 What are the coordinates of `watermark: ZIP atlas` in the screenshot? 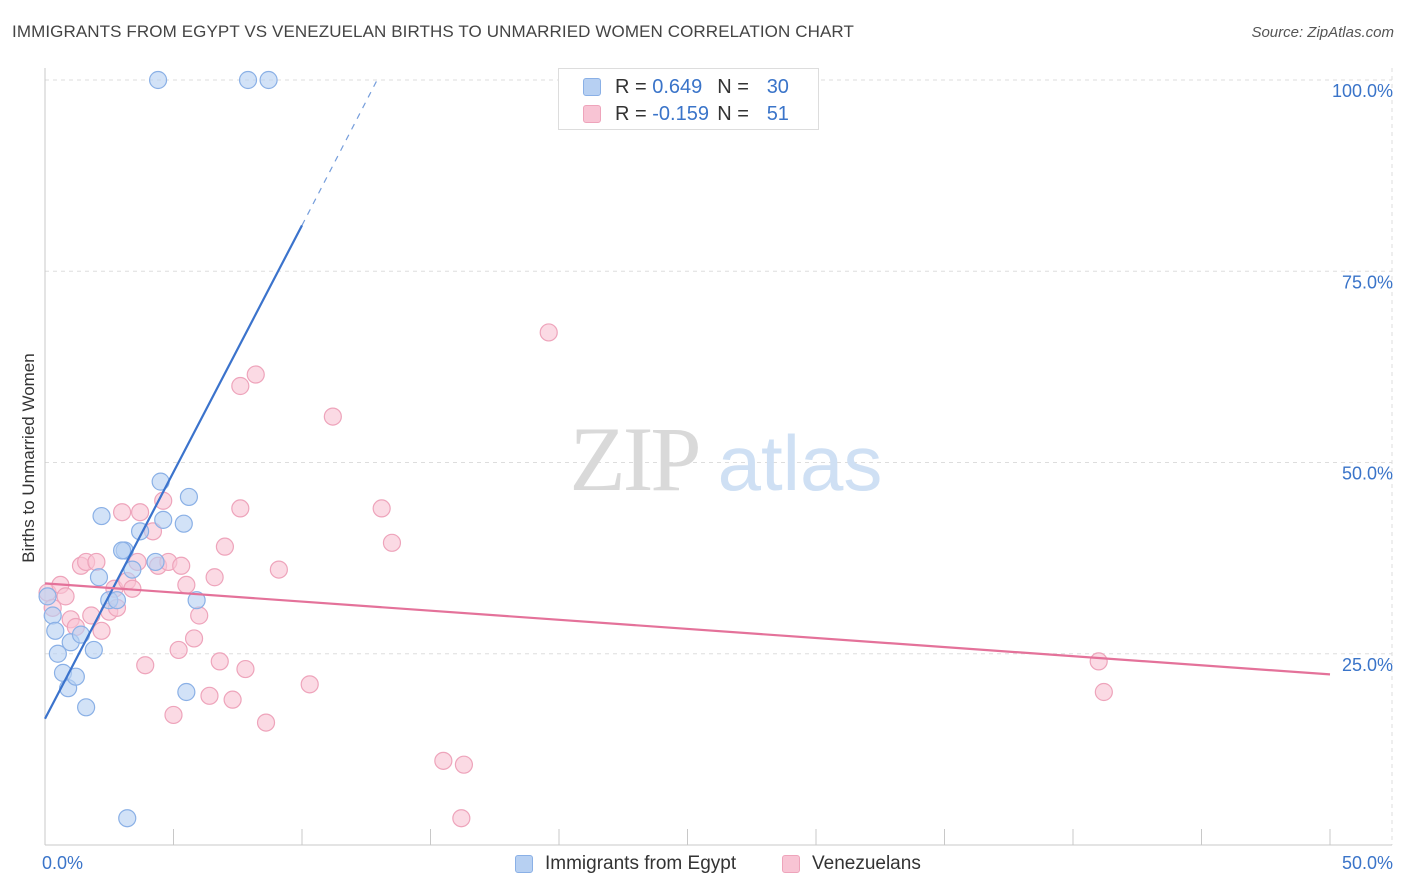 It's located at (726, 459).